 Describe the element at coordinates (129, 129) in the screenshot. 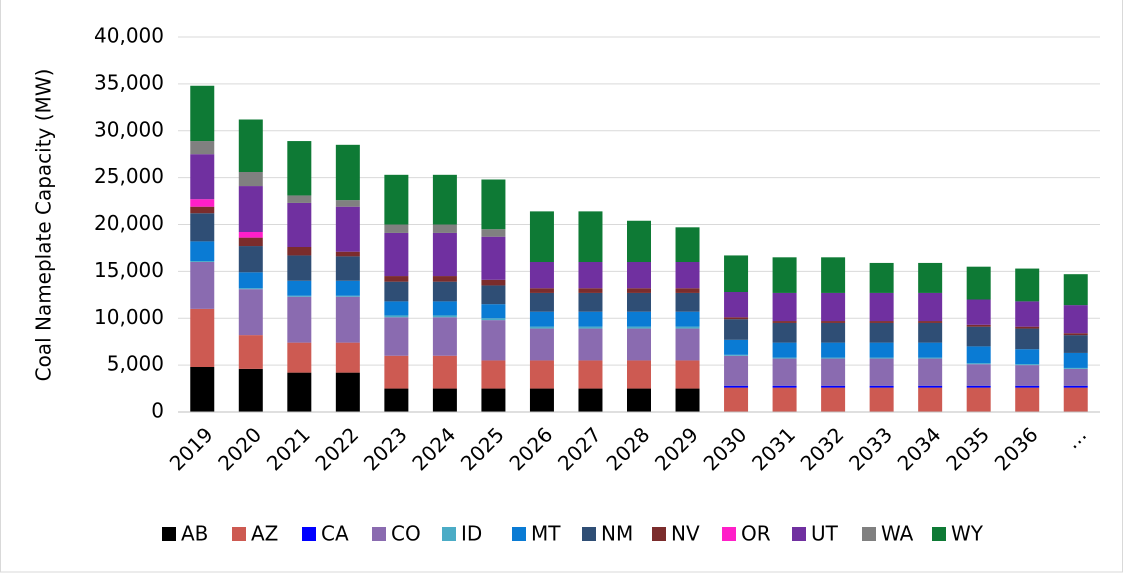

I see `y-tick-label: 30,000` at that location.